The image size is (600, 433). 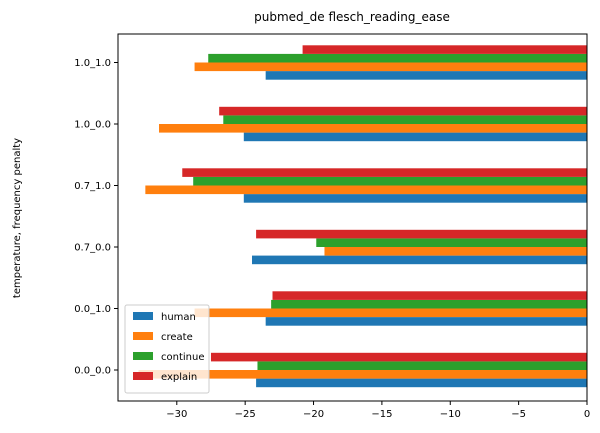 I want to click on legend-box, so click(x=167, y=349).